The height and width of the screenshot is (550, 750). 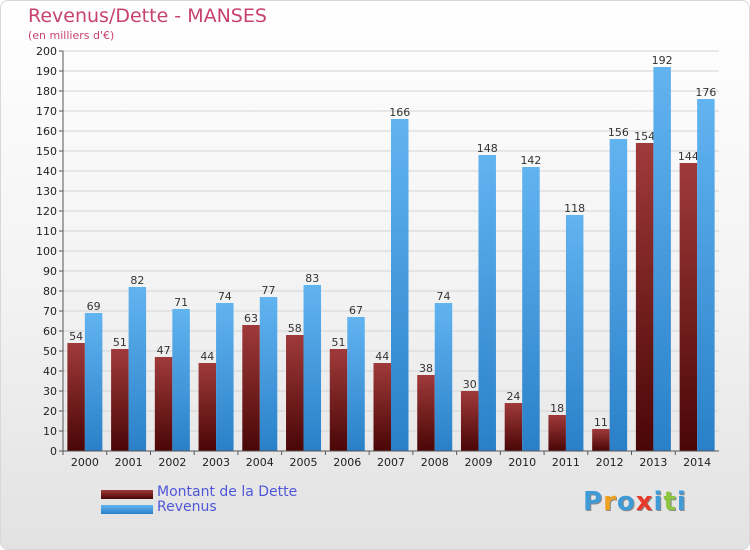 What do you see at coordinates (46, 231) in the screenshot?
I see `y-tick-label: 110` at bounding box center [46, 231].